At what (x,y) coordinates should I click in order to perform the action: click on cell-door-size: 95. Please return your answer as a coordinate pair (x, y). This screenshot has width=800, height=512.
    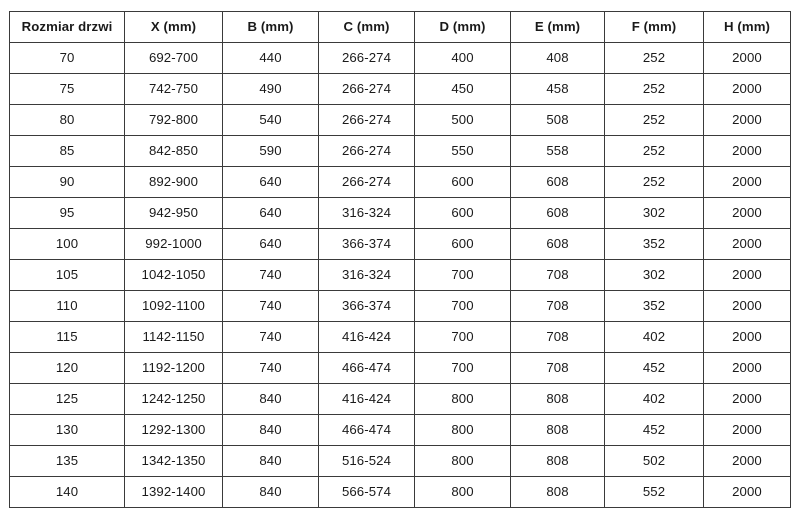
    Looking at the image, I should click on (67, 213).